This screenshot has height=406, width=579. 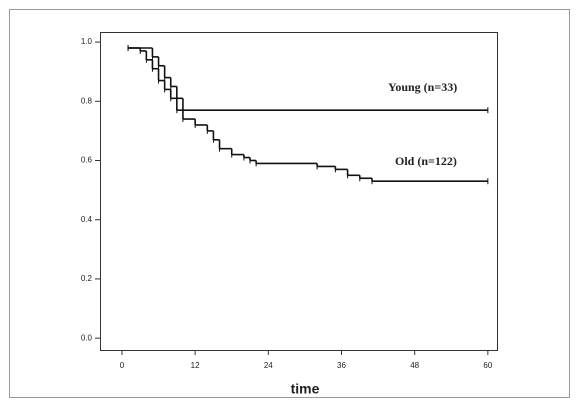 What do you see at coordinates (487, 365) in the screenshot?
I see `x-tick-label: 60` at bounding box center [487, 365].